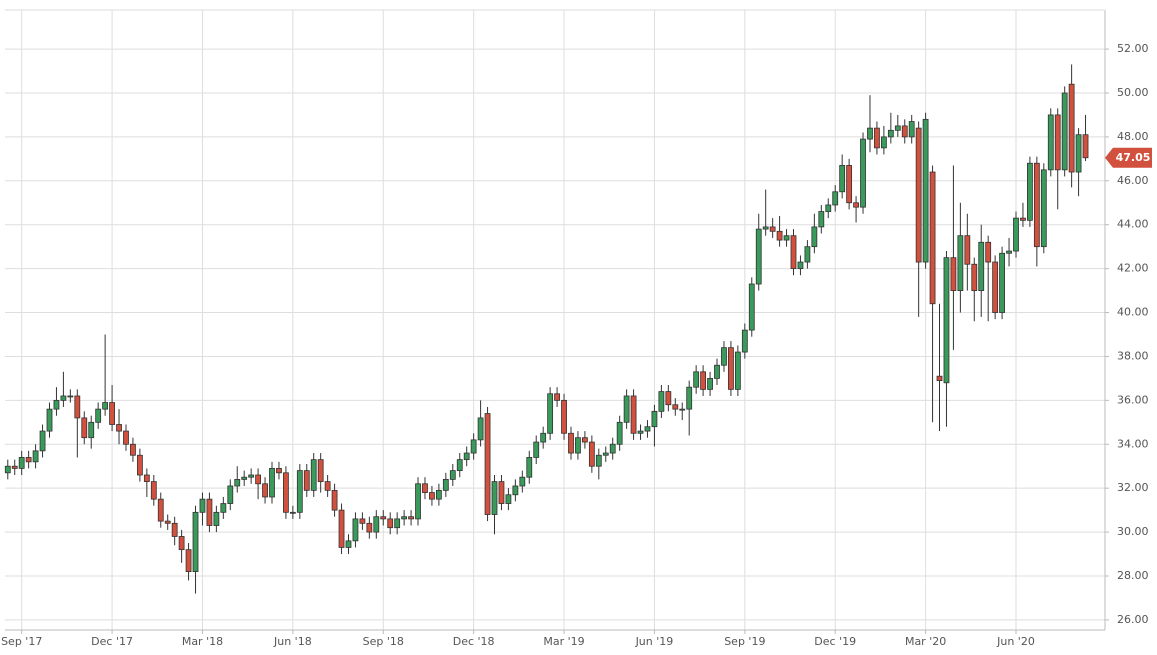 The width and height of the screenshot is (1157, 655). I want to click on x-tick-label: Sep '17, so click(21, 641).